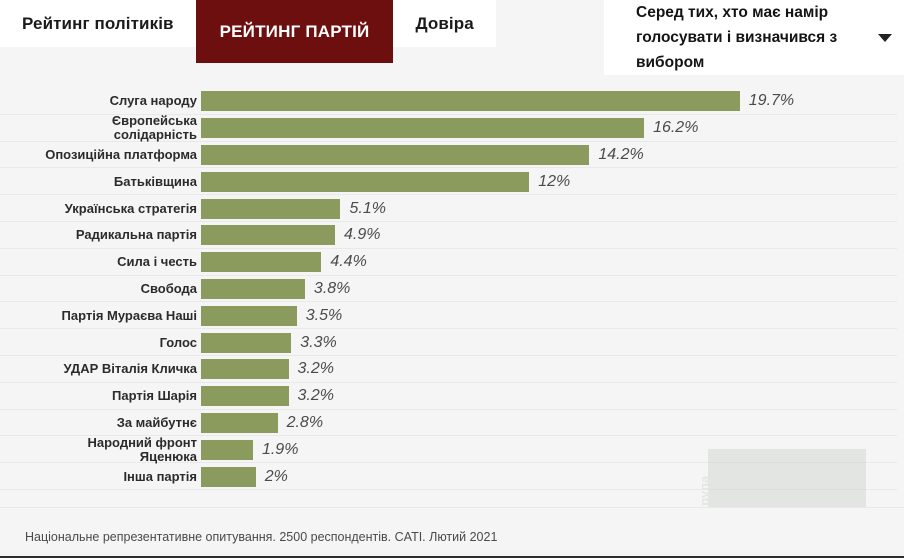 This screenshot has height=558, width=904. Describe the element at coordinates (444, 23) in the screenshot. I see `tab-2: Довіра` at that location.